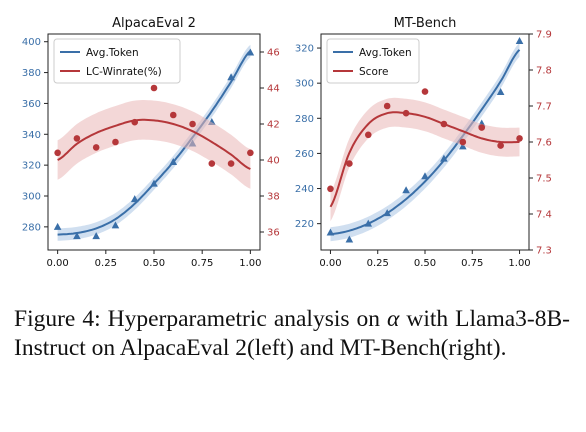 Image resolution: width=586 pixels, height=432 pixels. I want to click on panel-1-left-tick-label-5: 380, so click(31, 73).